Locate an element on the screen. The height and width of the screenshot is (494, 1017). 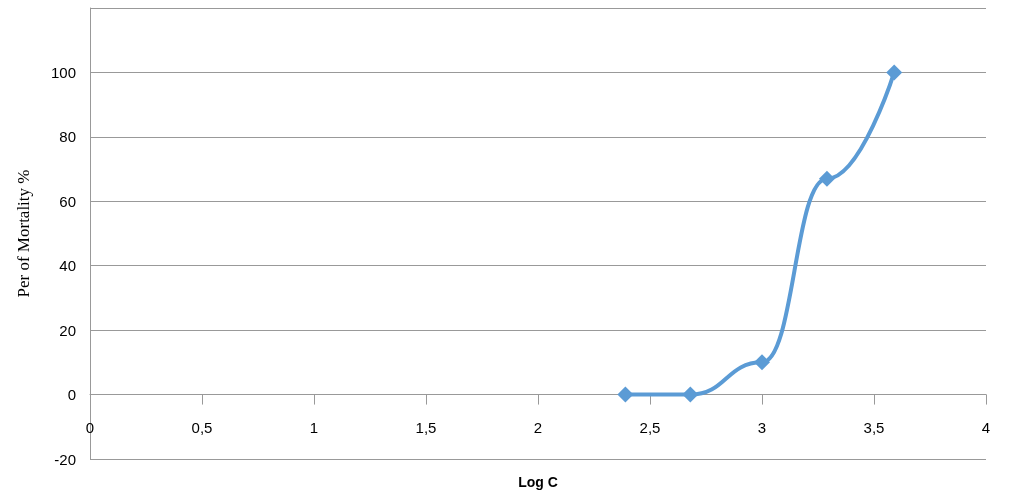
x-tick-label: 3,5 is located at coordinates (874, 427).